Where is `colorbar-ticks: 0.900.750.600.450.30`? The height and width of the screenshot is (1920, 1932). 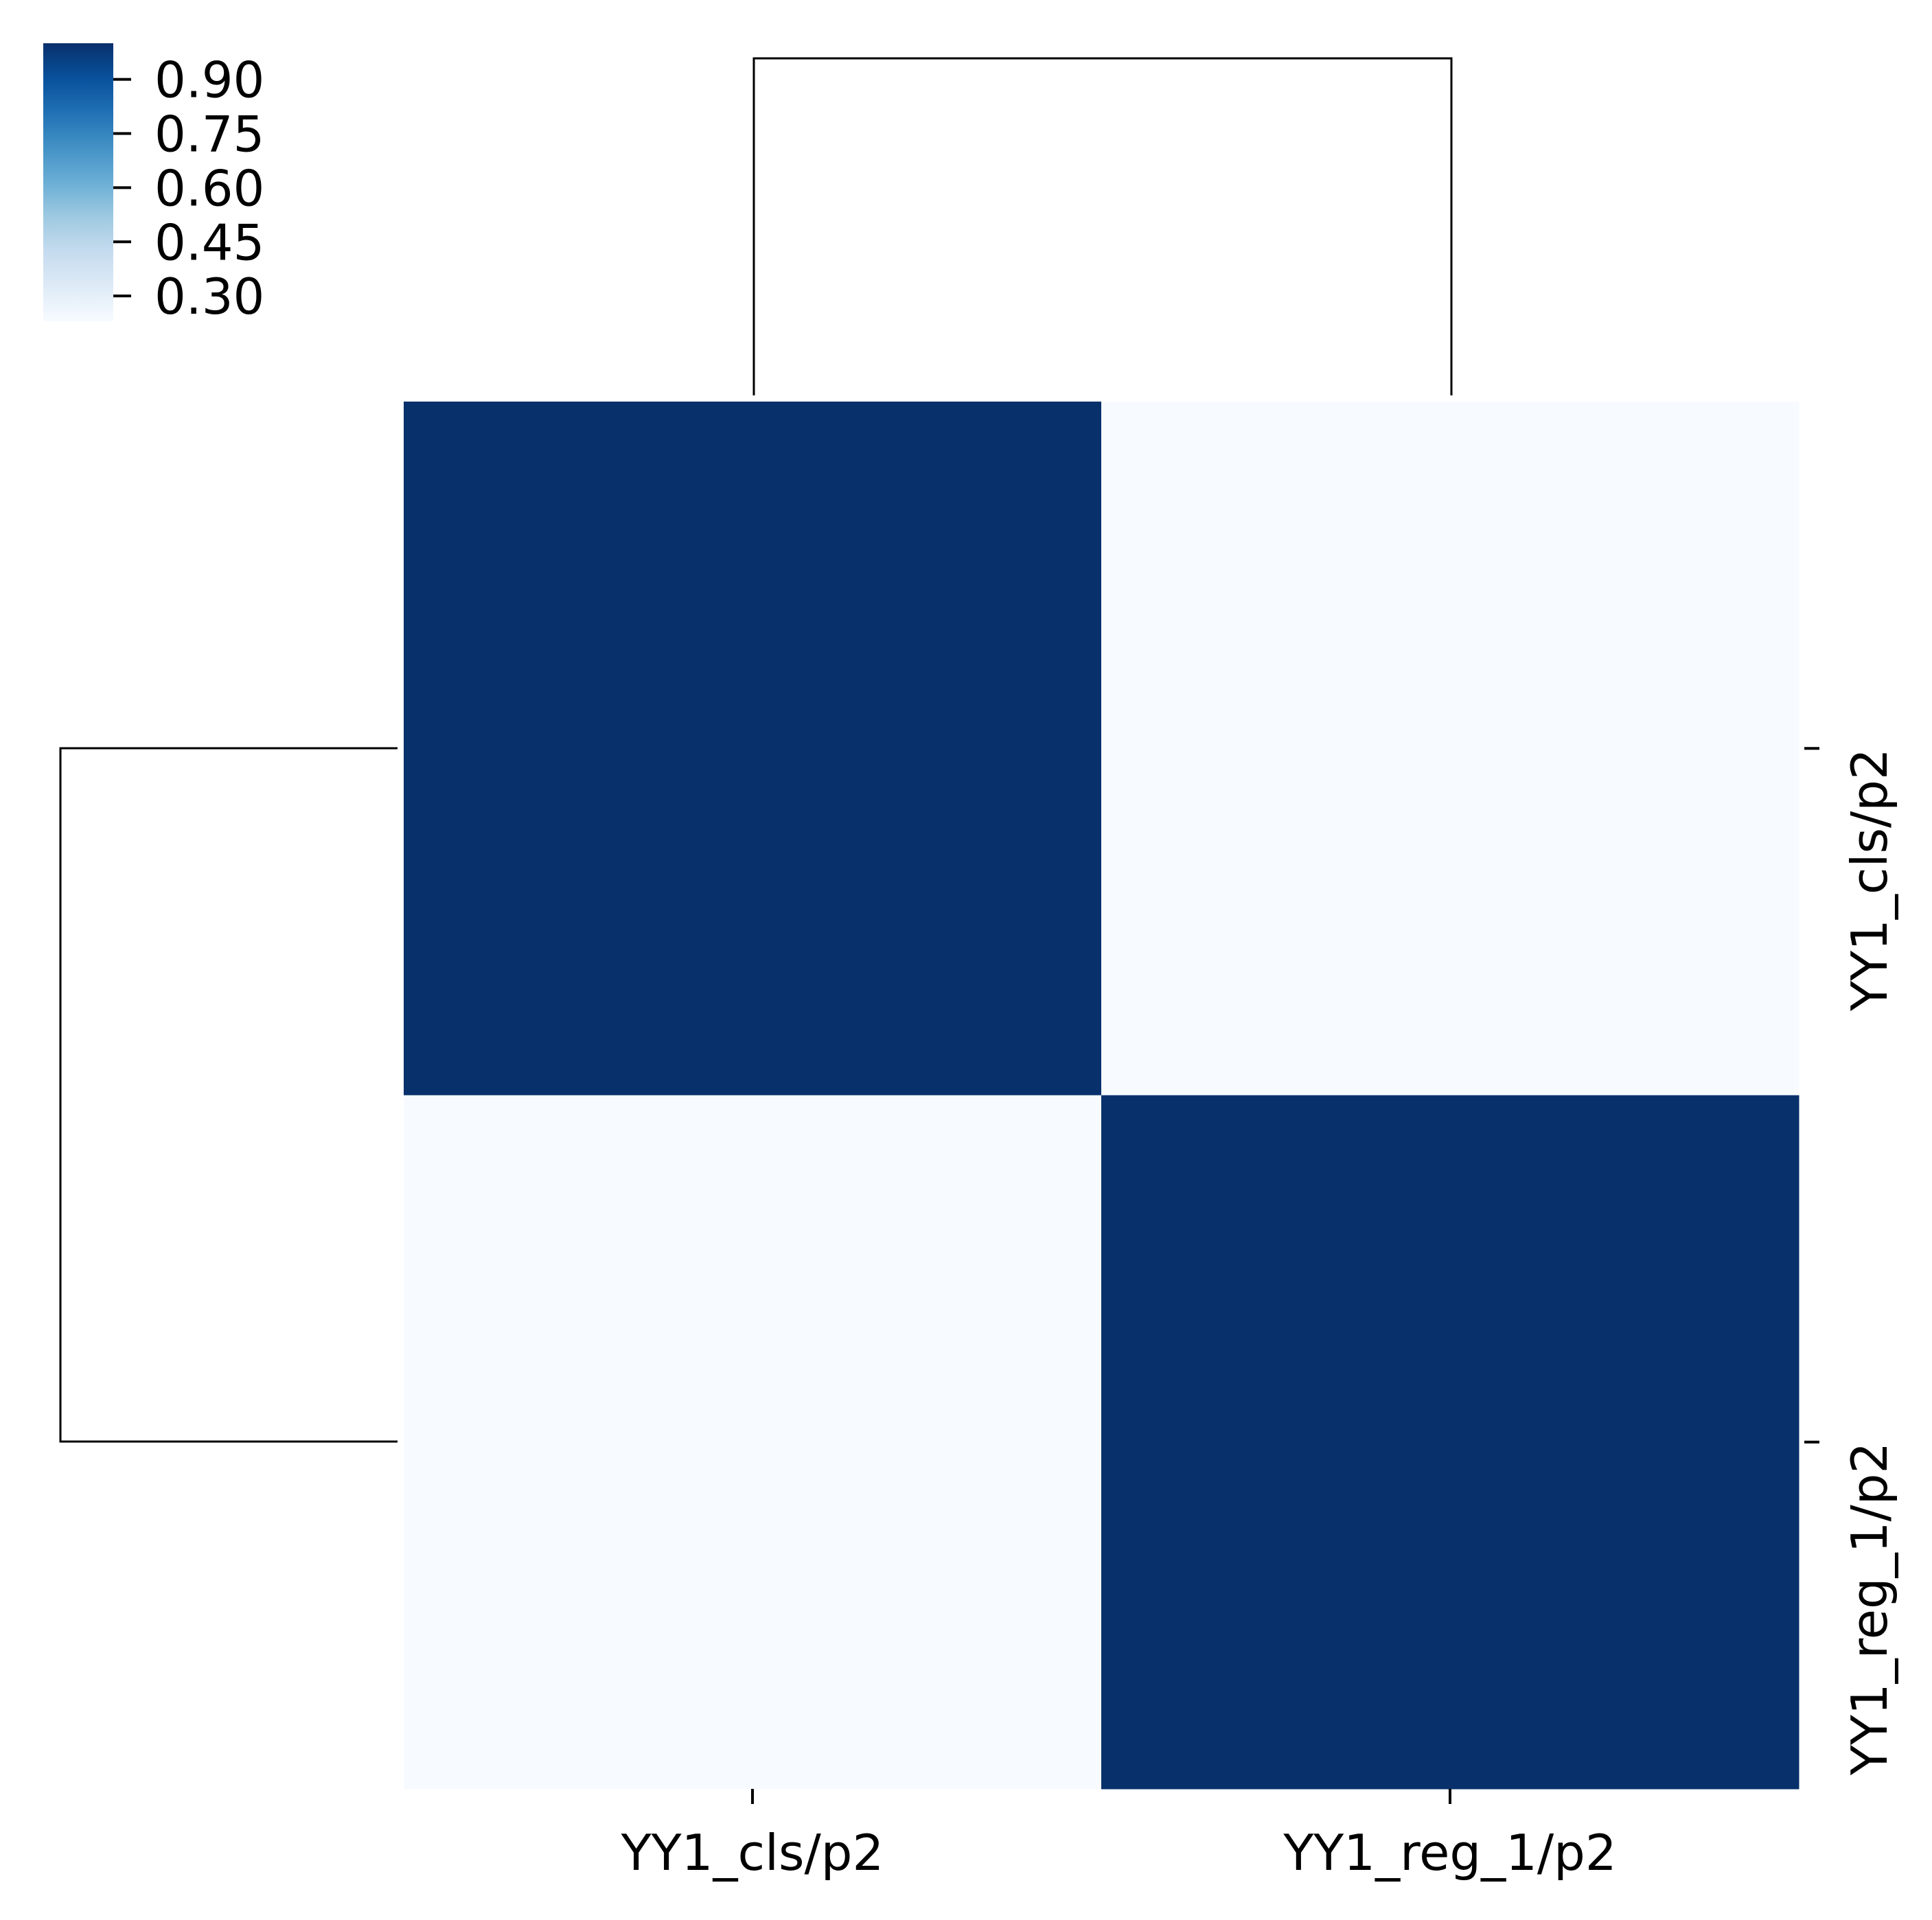
colorbar-ticks: 0.900.750.600.450.30 is located at coordinates (188, 188).